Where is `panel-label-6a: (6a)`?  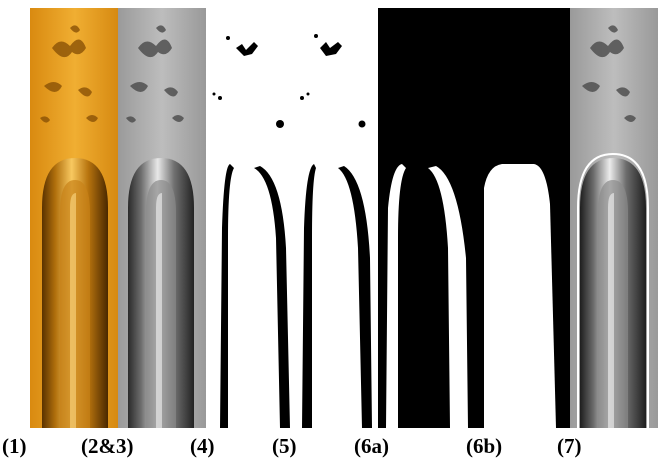 panel-label-6a: (6a) is located at coordinates (371, 446).